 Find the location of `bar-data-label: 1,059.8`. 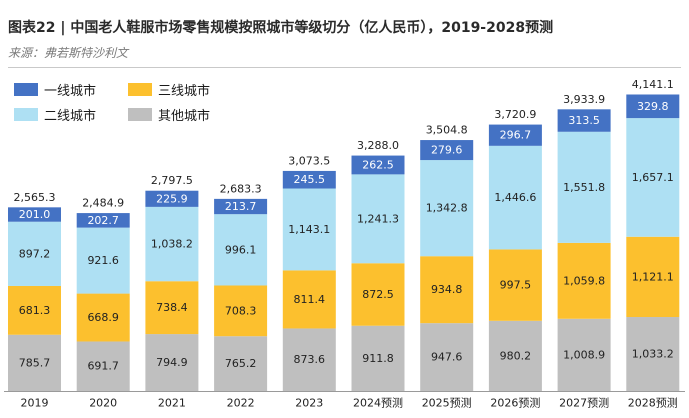

bar-data-label: 1,059.8 is located at coordinates (584, 280).